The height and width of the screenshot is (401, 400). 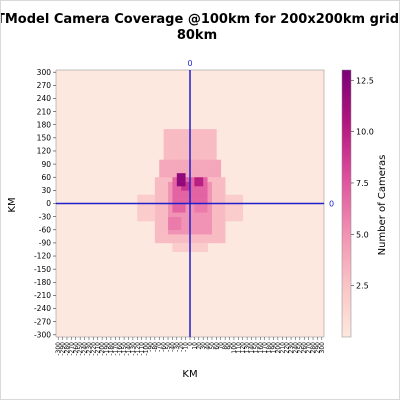 I want to click on x-tick-label: -240, so click(x=85, y=349).